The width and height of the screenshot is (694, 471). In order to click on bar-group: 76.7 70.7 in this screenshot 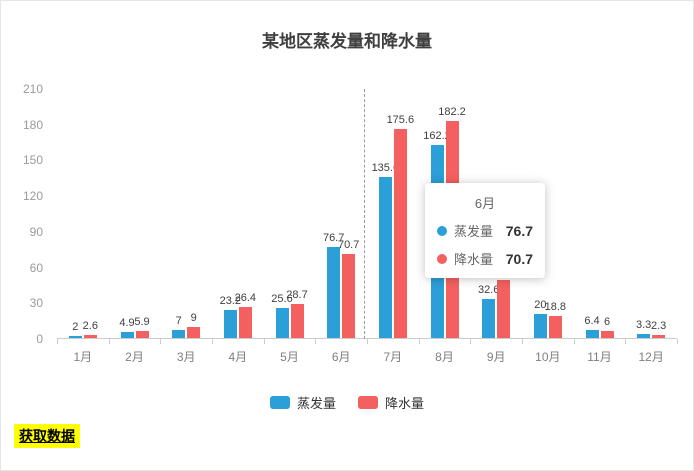, I will do `click(341, 285)`.